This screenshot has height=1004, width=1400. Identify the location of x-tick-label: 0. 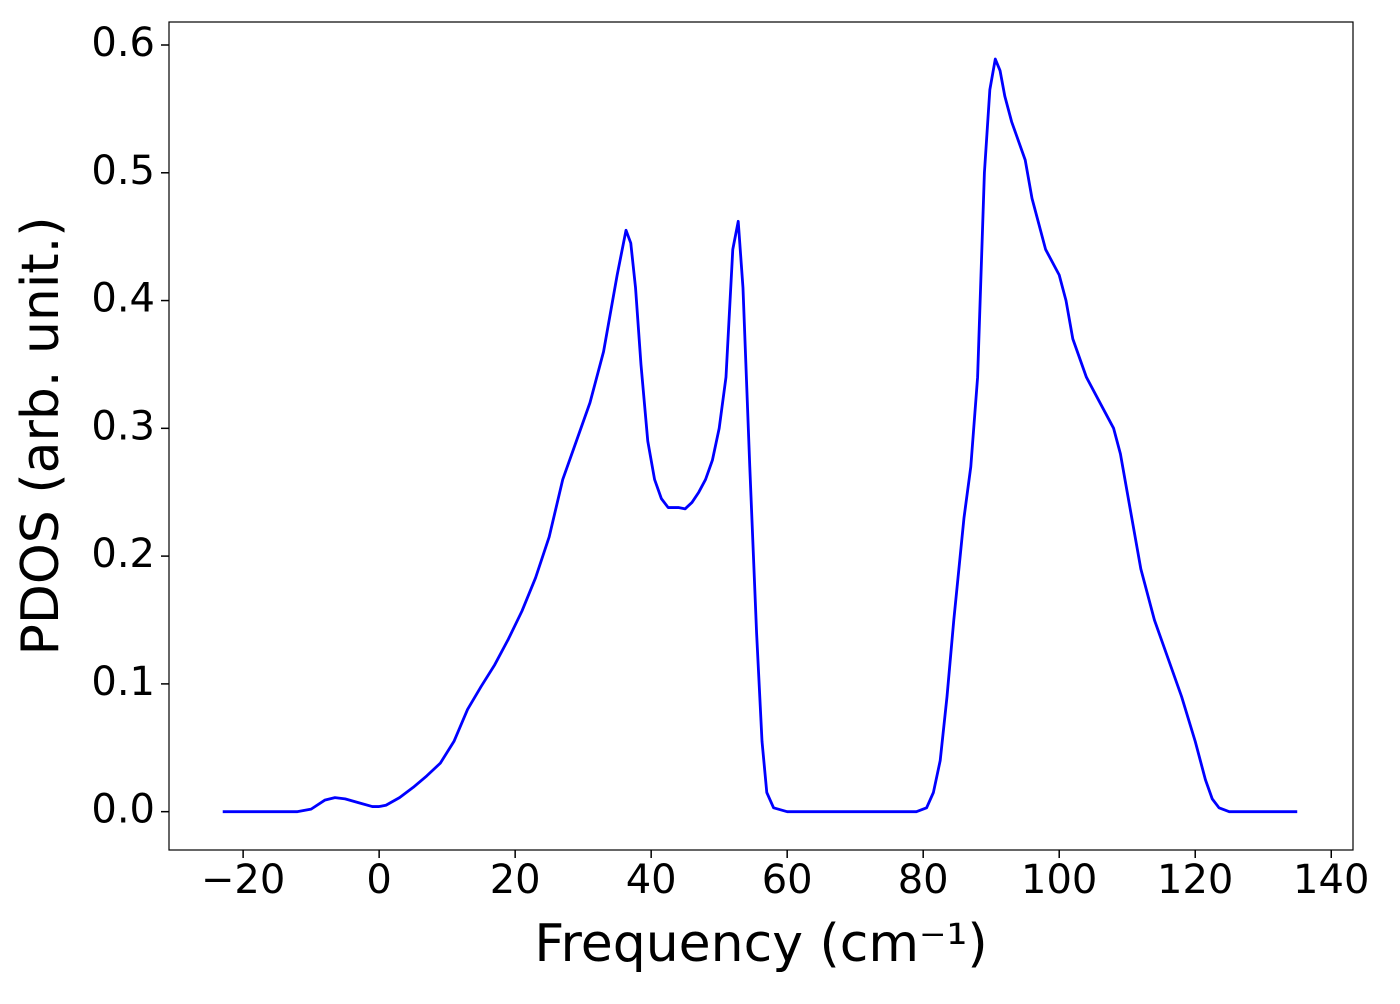
(378, 880).